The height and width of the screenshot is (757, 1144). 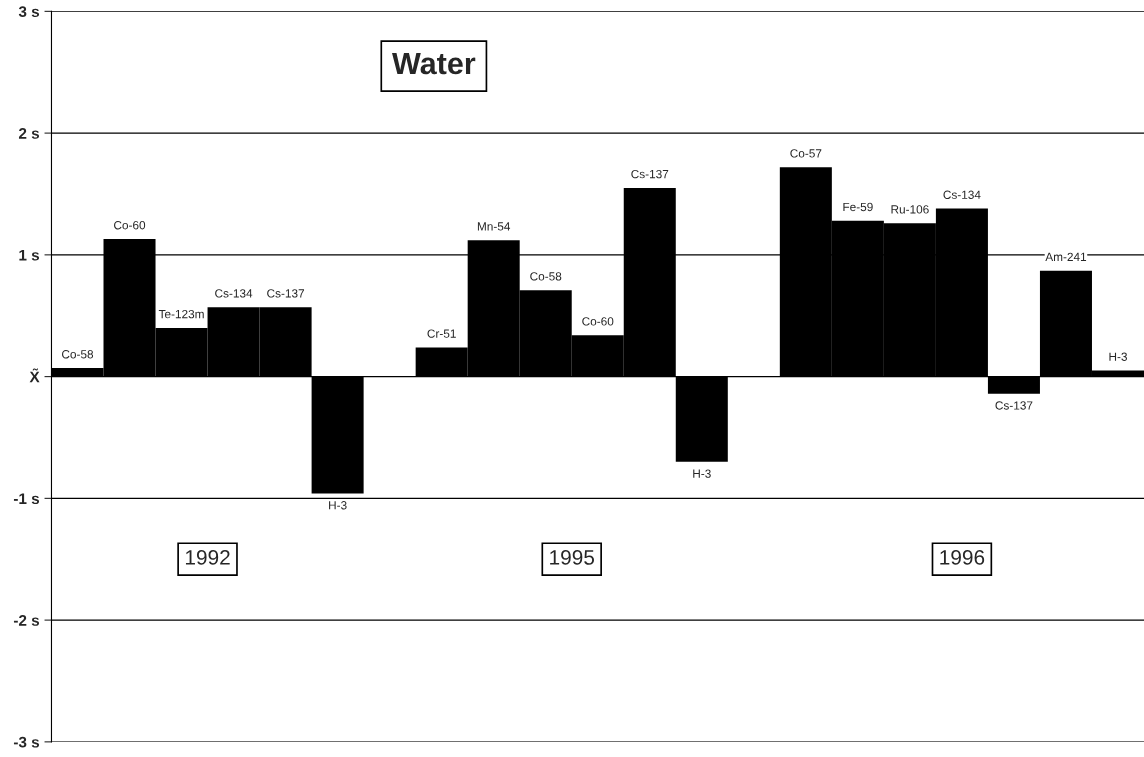 What do you see at coordinates (858, 207) in the screenshot?
I see `x-tick-label: Fe-59` at bounding box center [858, 207].